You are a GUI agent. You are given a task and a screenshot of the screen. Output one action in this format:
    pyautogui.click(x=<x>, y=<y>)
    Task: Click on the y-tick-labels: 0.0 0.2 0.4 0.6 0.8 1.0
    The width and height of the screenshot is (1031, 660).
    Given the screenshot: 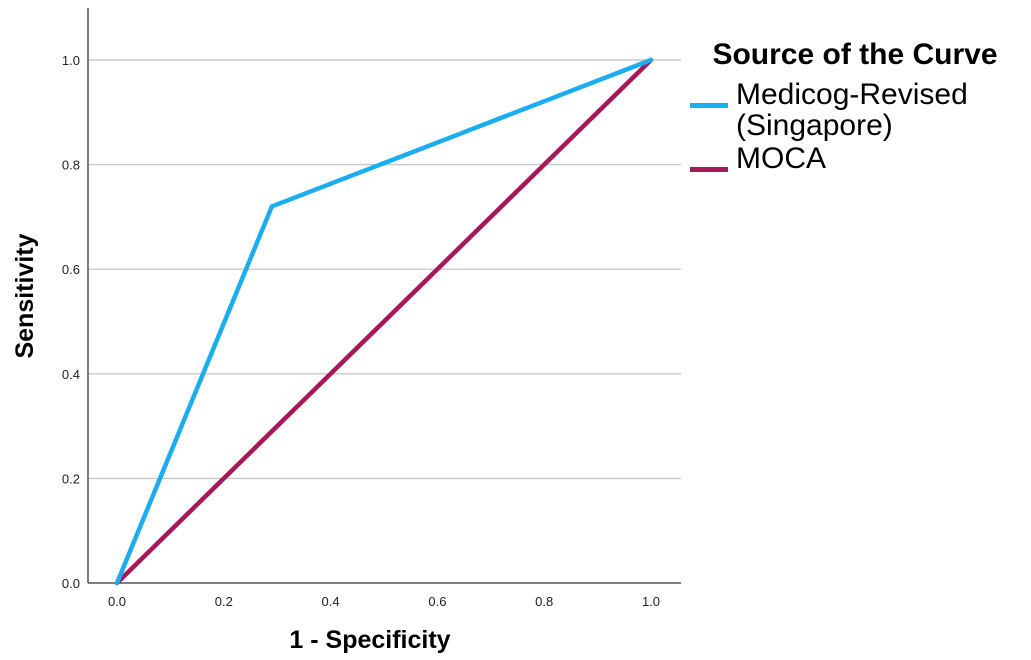 What is the action you would take?
    pyautogui.click(x=71, y=322)
    